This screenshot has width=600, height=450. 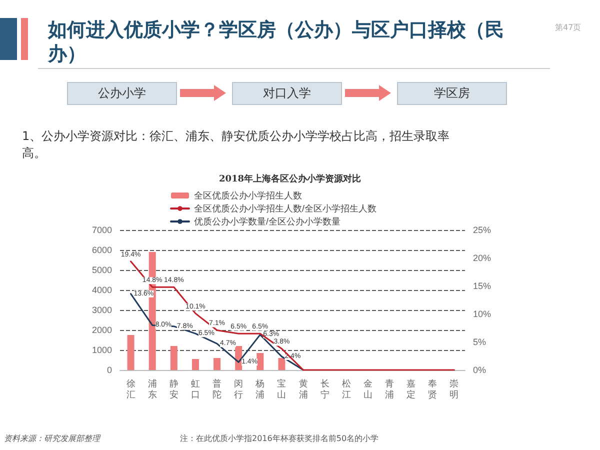 What do you see at coordinates (482, 286) in the screenshot?
I see `y2-tick-label: 15%` at bounding box center [482, 286].